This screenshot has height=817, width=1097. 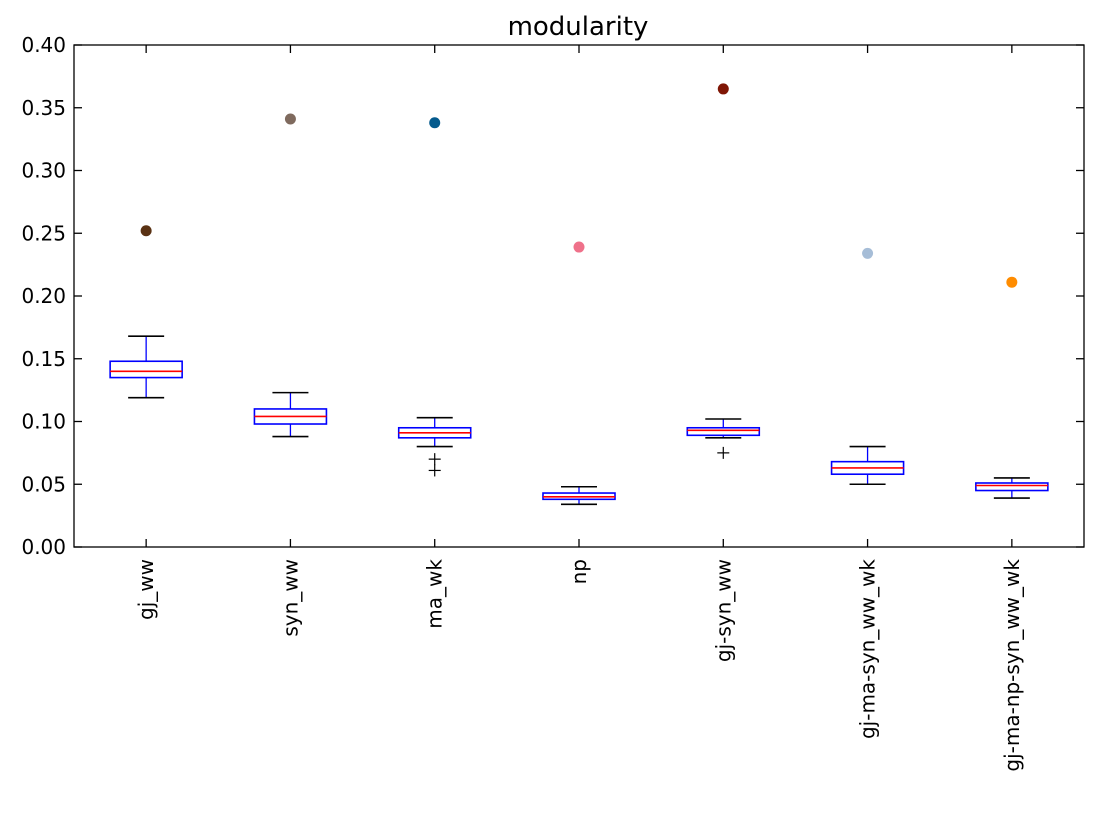 What do you see at coordinates (290, 598) in the screenshot?
I see `x-tick-label: syn_ww` at bounding box center [290, 598].